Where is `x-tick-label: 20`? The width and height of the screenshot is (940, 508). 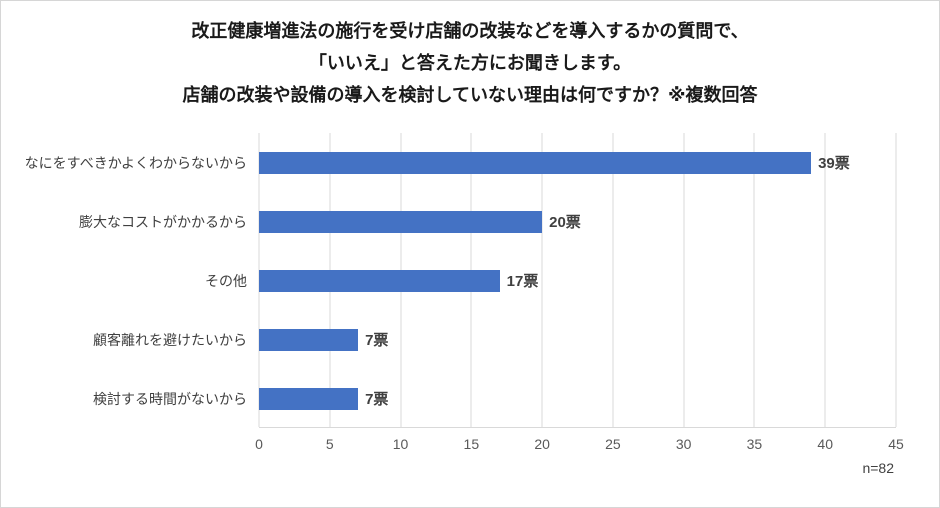
x-tick-label: 20 is located at coordinates (542, 444).